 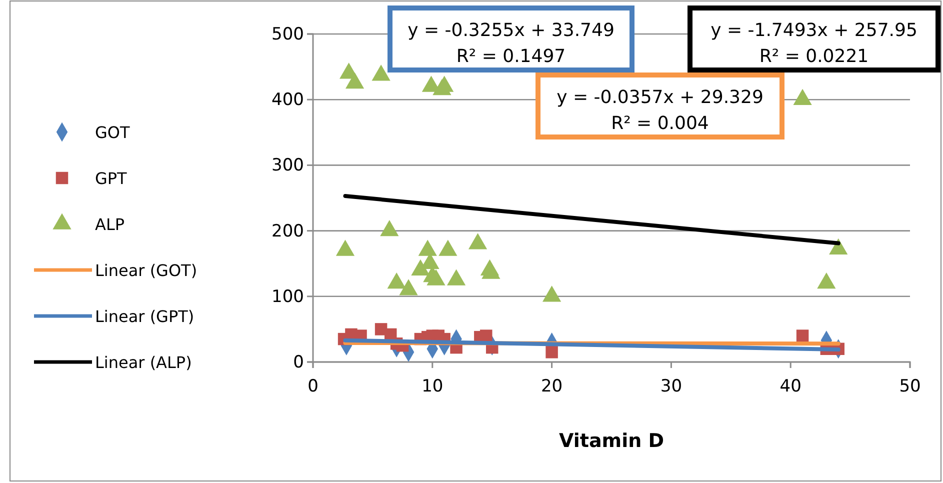 What do you see at coordinates (288, 34) in the screenshot?
I see `y-tick-label: 500` at bounding box center [288, 34].